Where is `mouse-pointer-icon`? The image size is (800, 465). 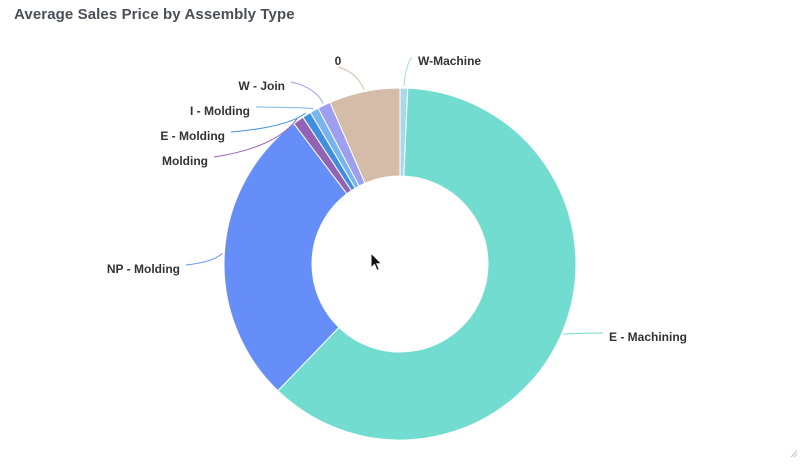
mouse-pointer-icon is located at coordinates (377, 264).